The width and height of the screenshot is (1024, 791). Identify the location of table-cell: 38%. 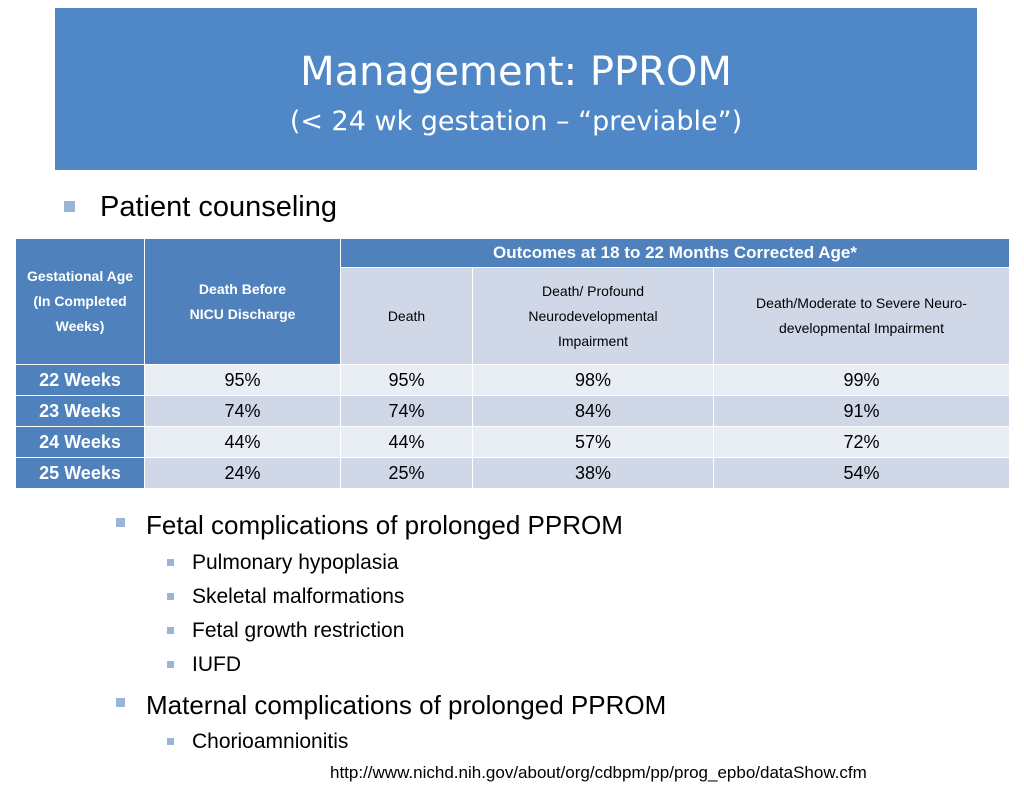
(593, 473).